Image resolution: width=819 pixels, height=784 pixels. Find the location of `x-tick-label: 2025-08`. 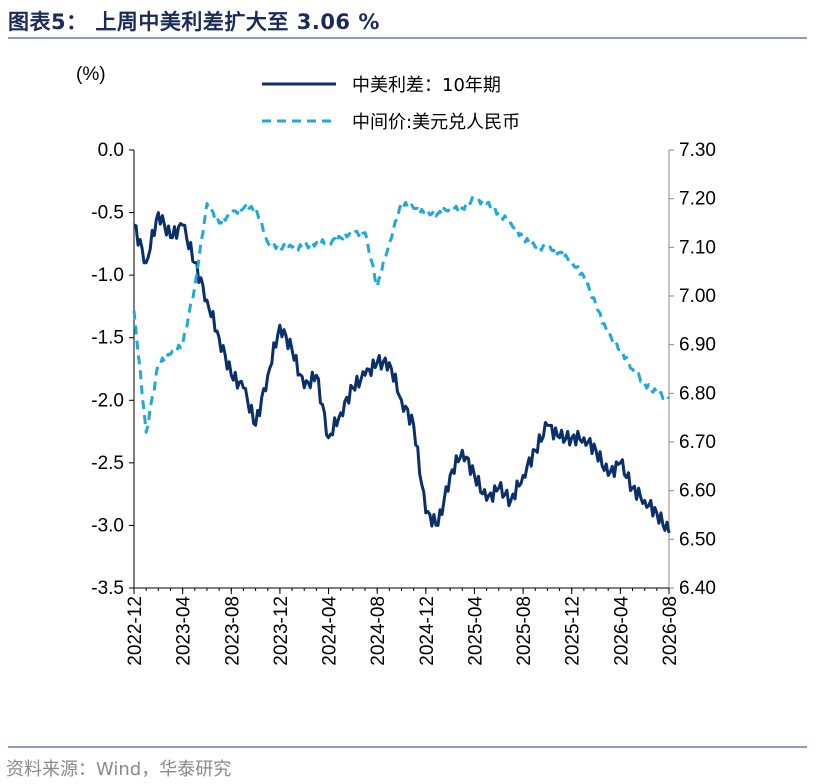

x-tick-label: 2025-08 is located at coordinates (524, 631).